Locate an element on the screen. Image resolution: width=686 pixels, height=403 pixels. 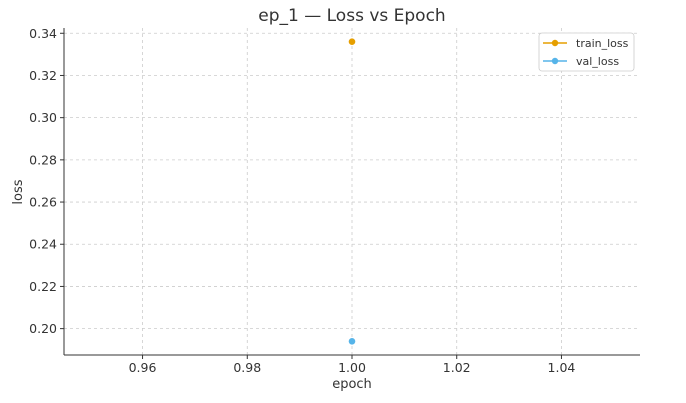
data-point-train-loss is located at coordinates (352, 42).